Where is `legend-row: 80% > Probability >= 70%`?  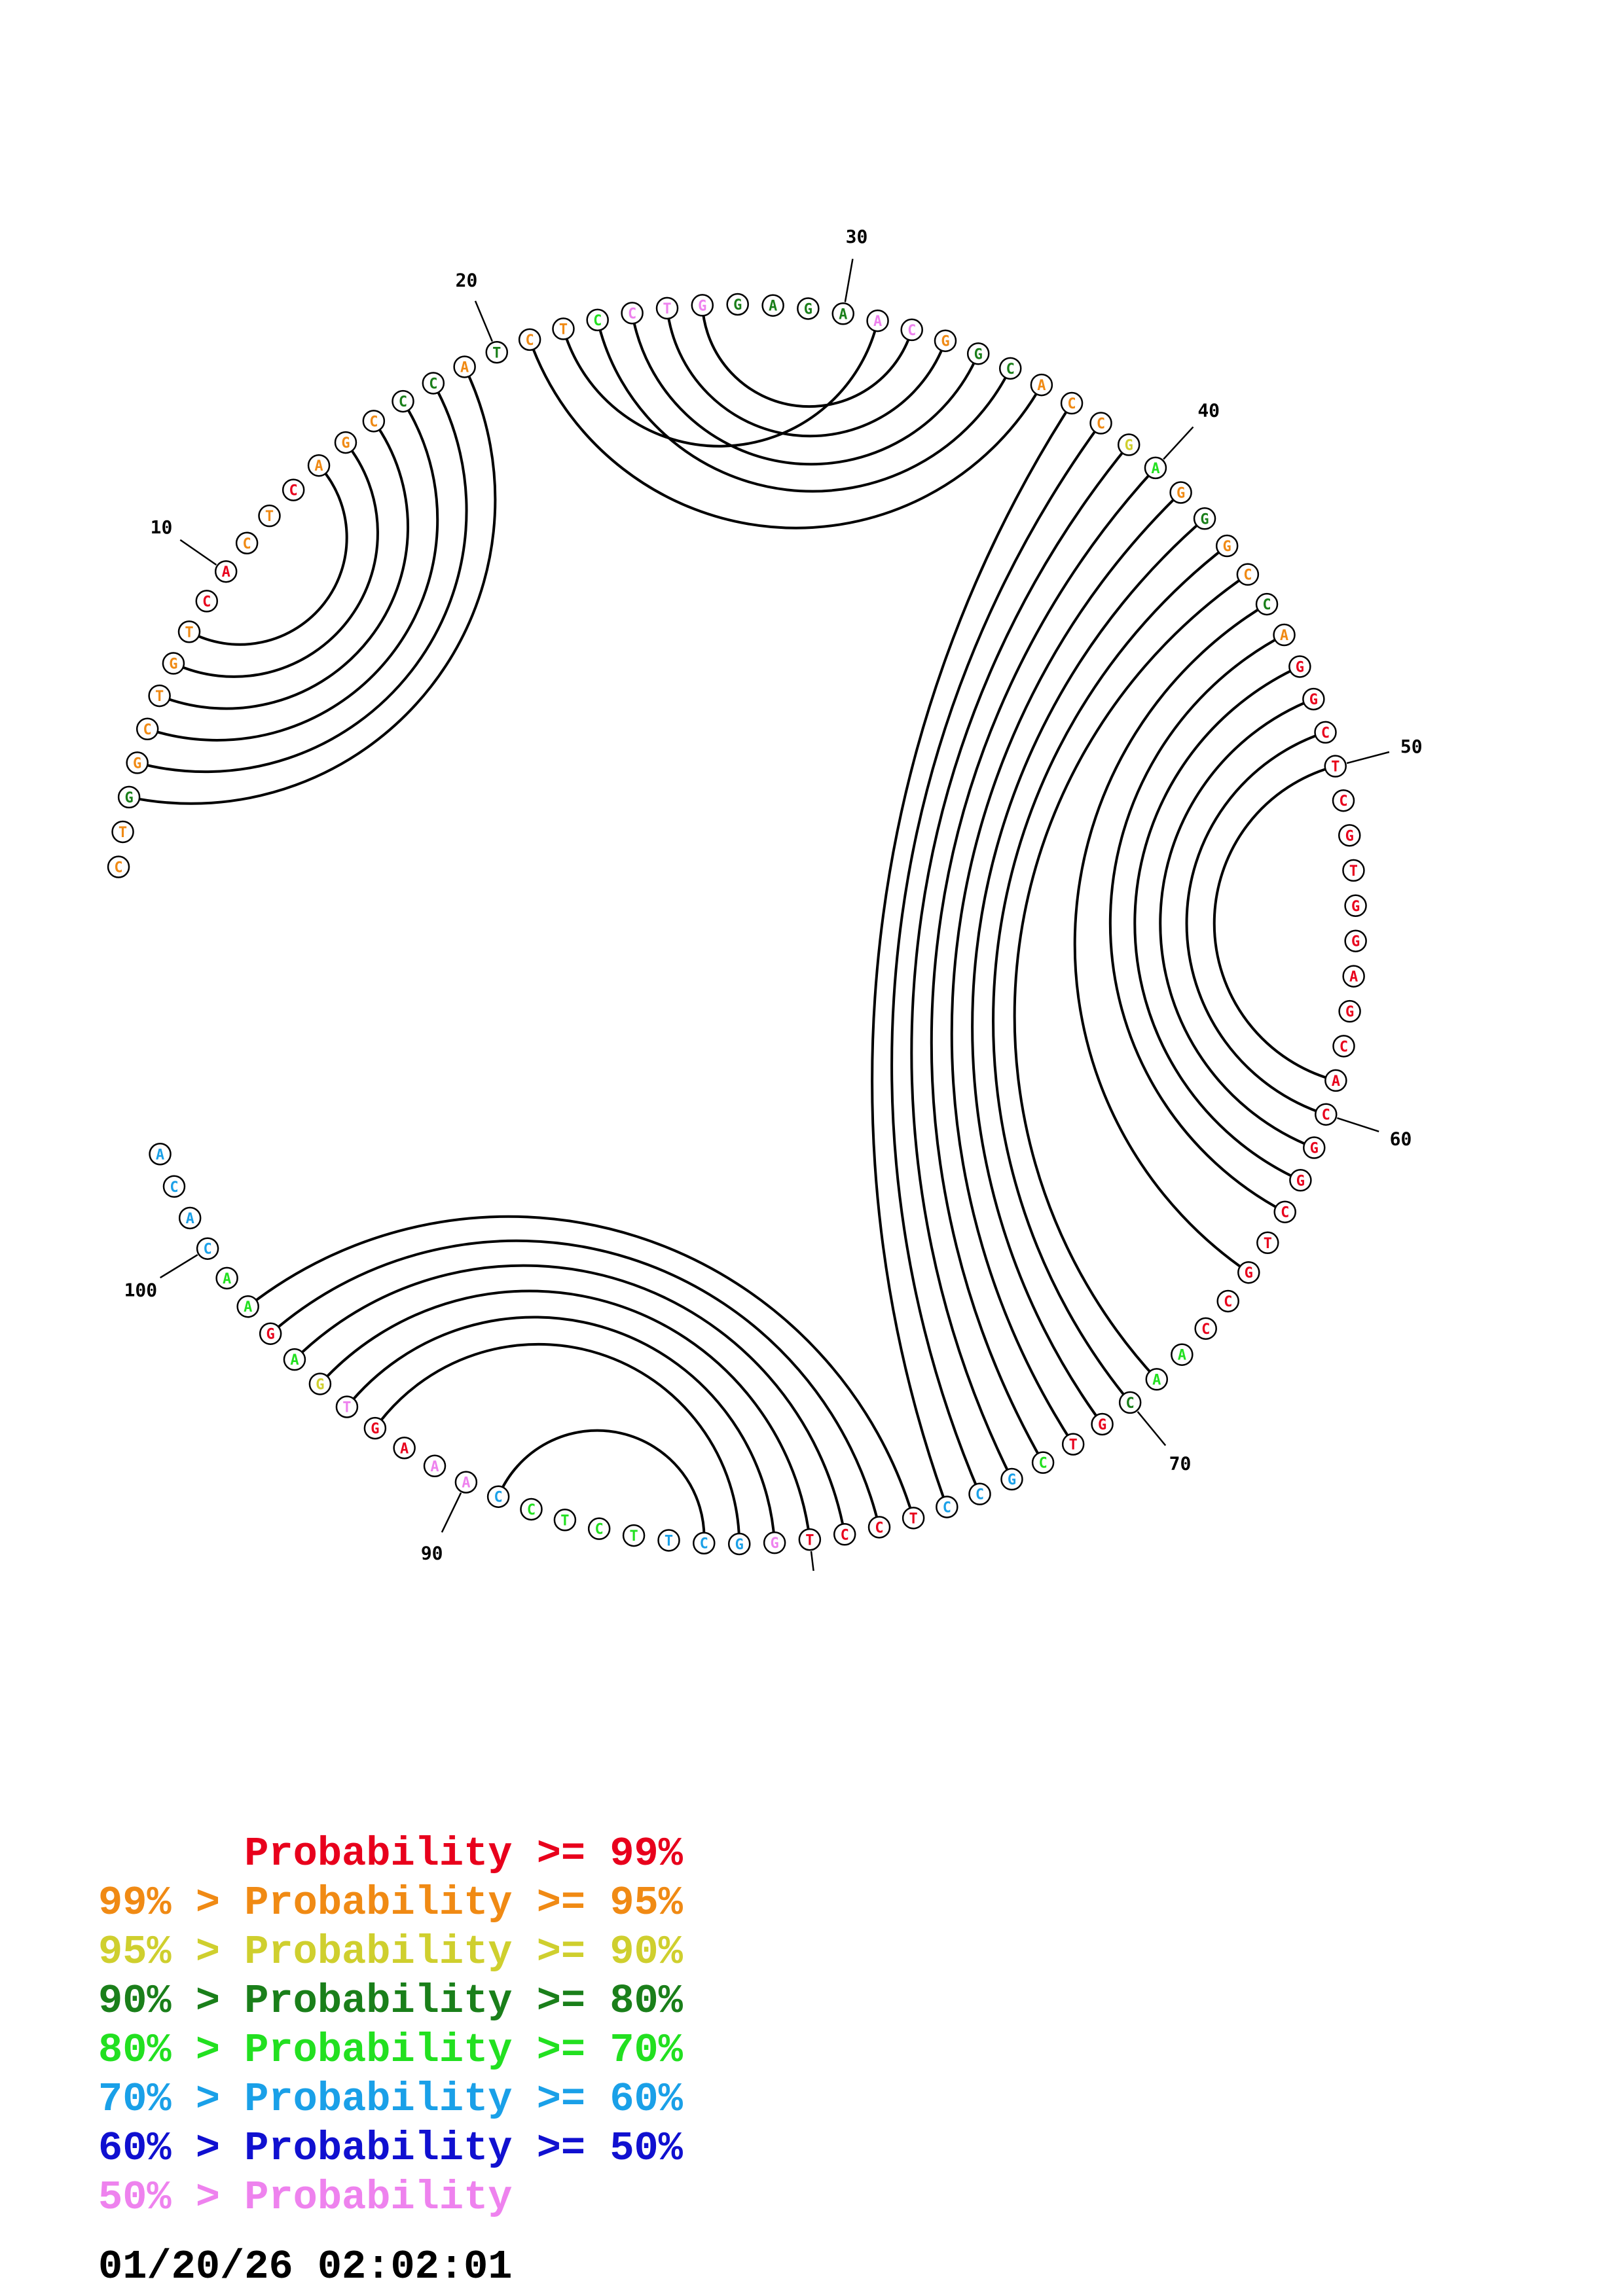
legend-row: 80% > Probability >= 70% is located at coordinates (390, 2050).